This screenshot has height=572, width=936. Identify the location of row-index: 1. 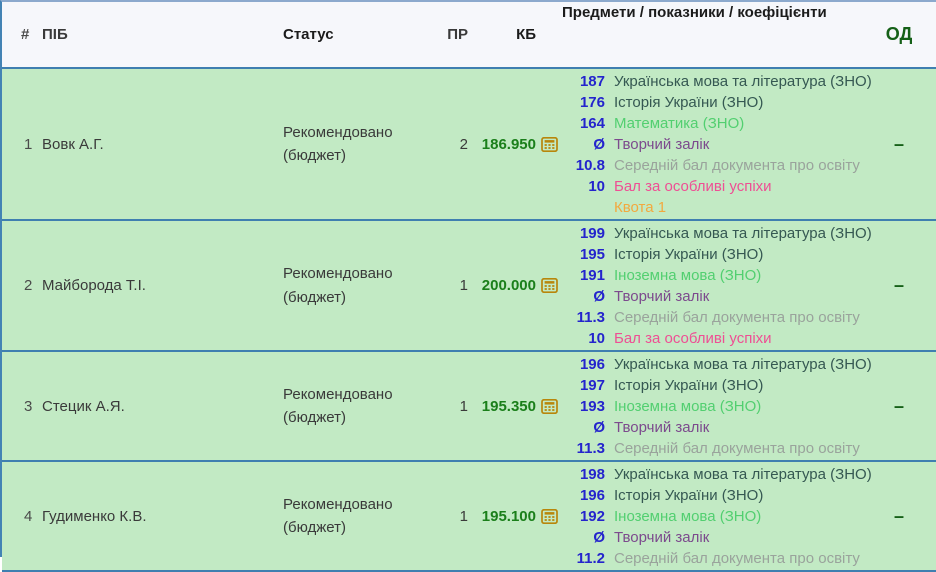
(28, 144).